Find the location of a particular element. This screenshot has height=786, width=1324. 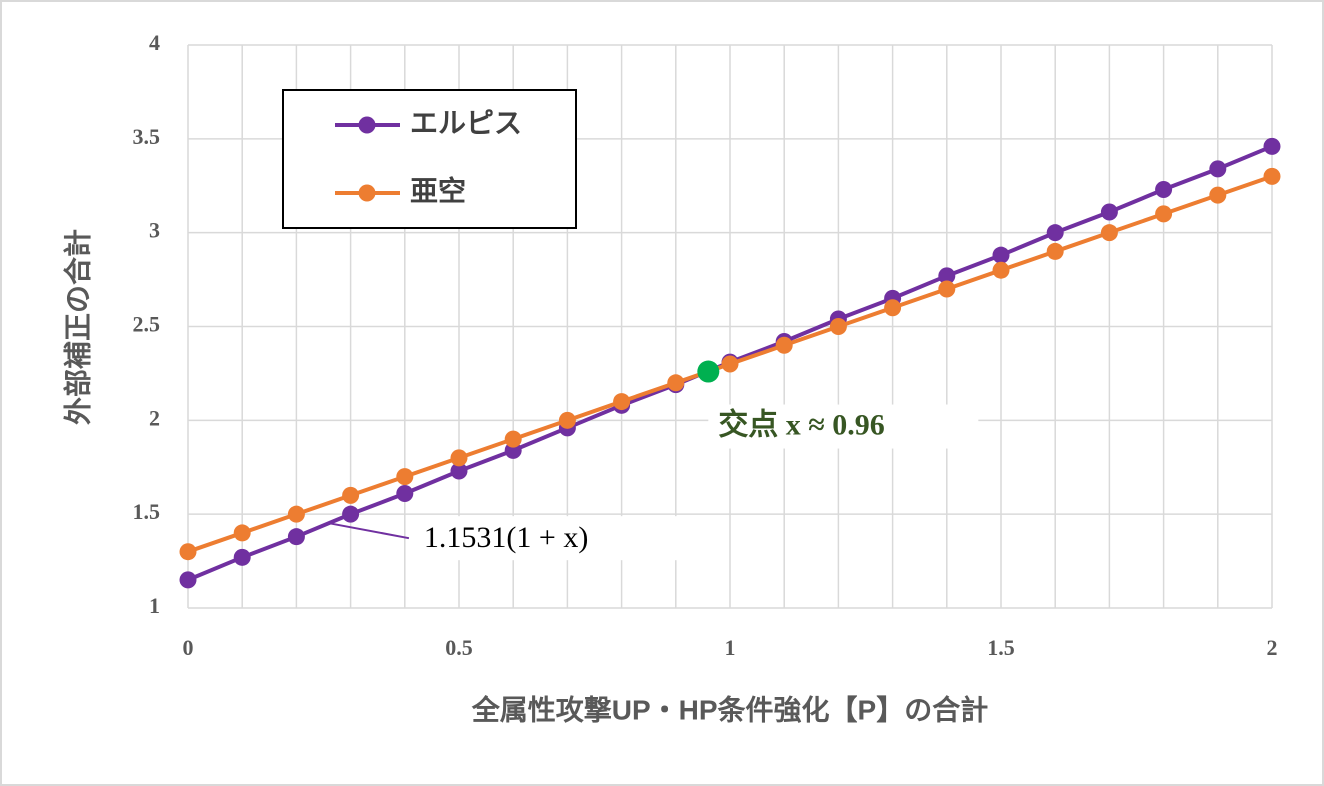

y-tick-label: 4 is located at coordinates (154, 42).